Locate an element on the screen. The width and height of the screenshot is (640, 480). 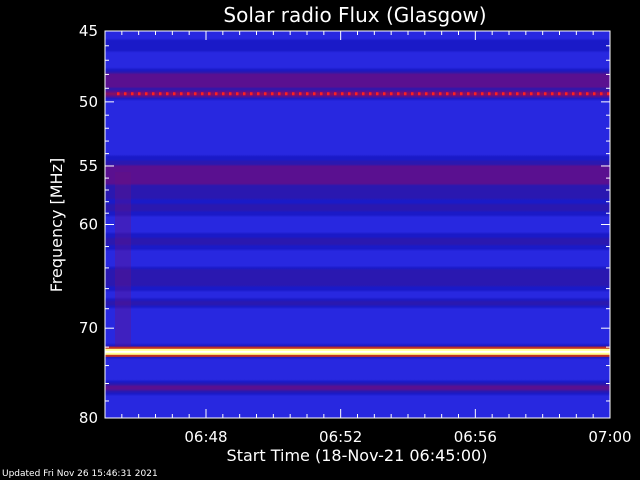
y-tick-label: 45 is located at coordinates (88, 31).